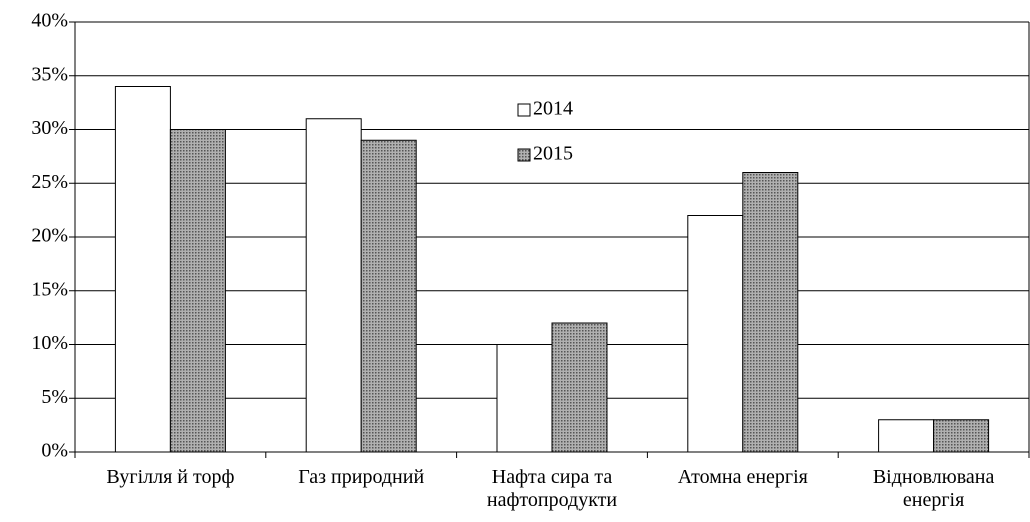 The image size is (1030, 522). Describe the element at coordinates (49, 74) in the screenshot. I see `y-tick-label: 35%` at that location.